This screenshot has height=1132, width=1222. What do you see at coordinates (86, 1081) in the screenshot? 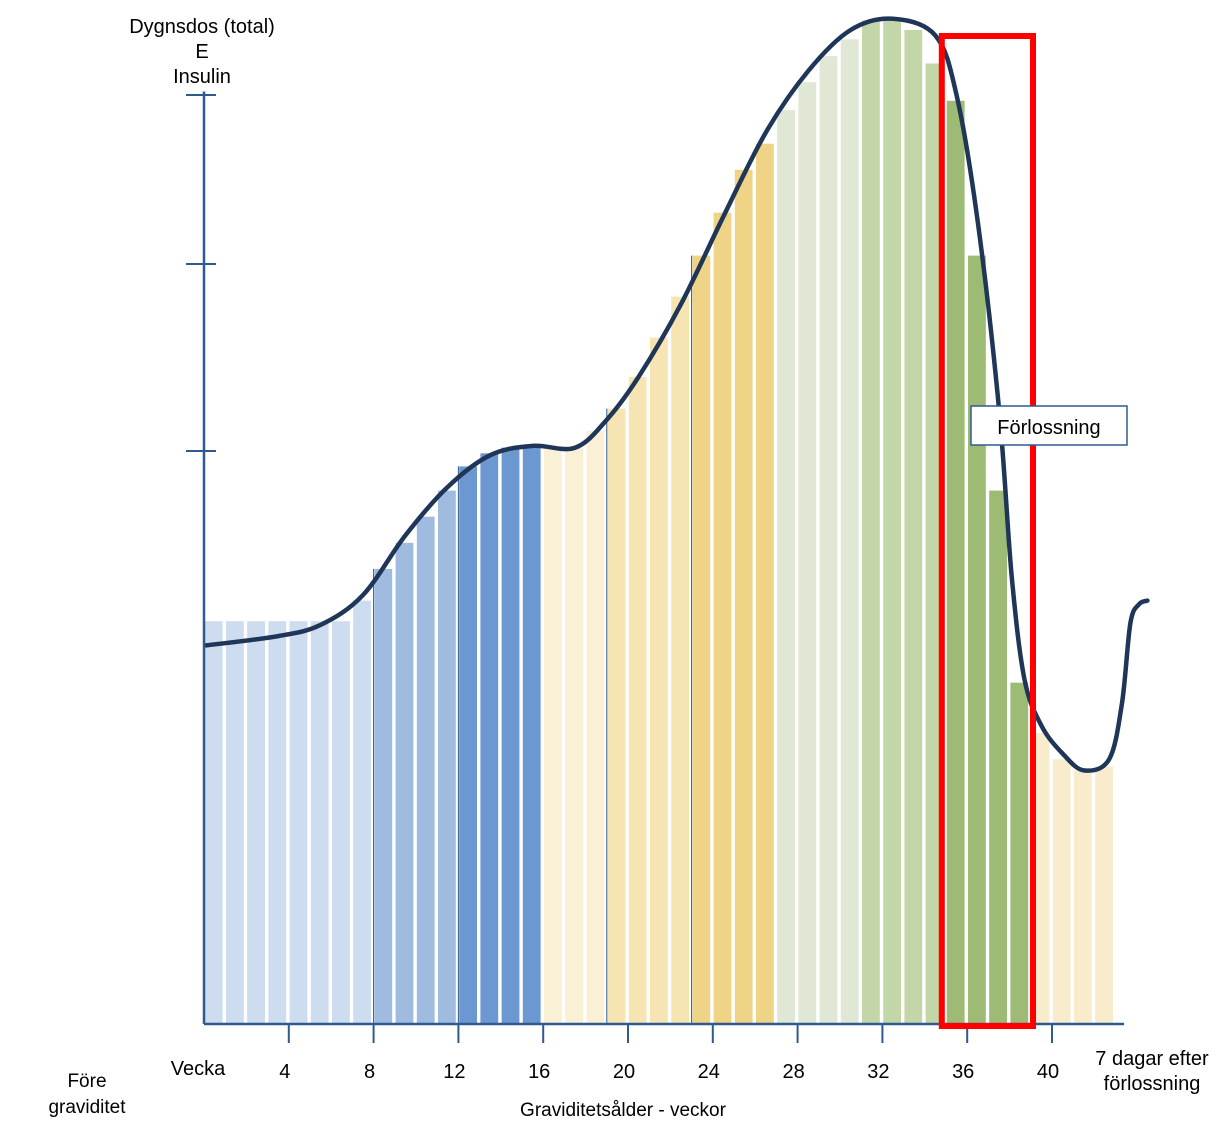
I see `pre-pregnancy-label-line-1: Före` at bounding box center [86, 1081].